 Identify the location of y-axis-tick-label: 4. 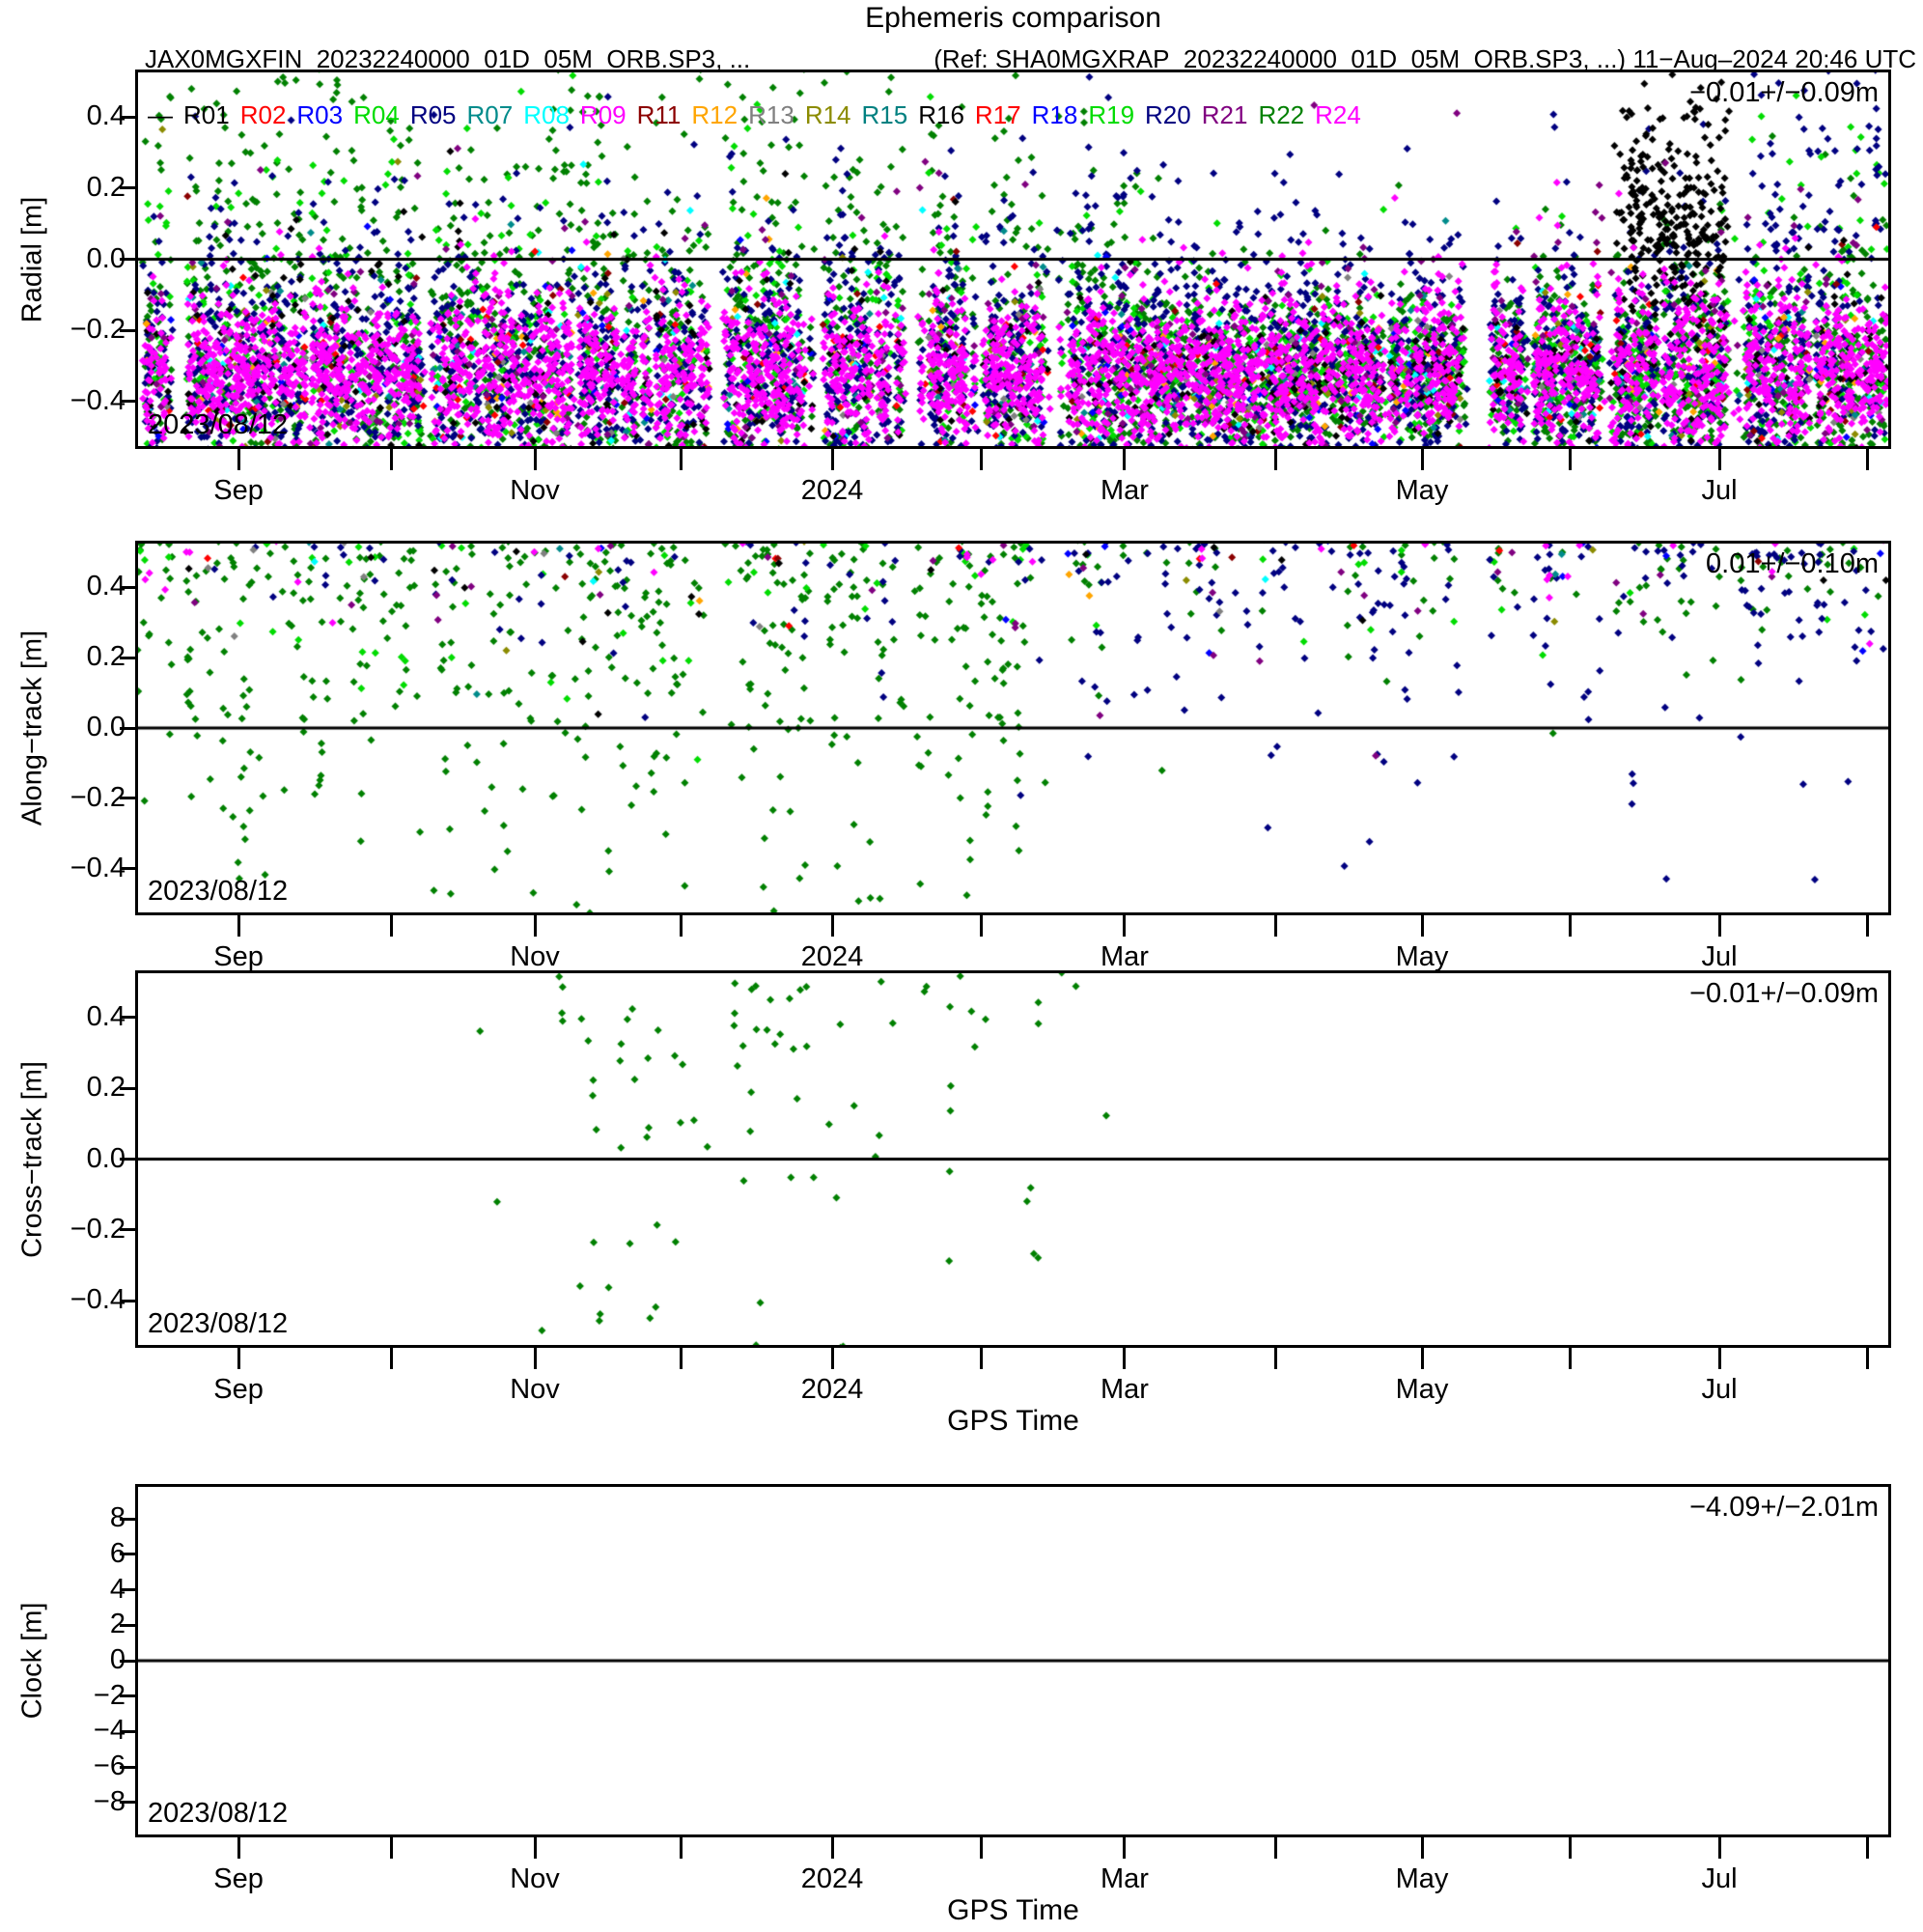
(117, 1589).